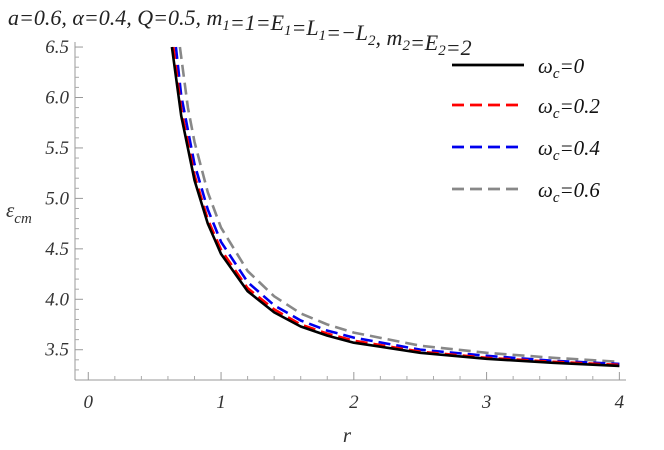  I want to click on x-tick-label: 4, so click(620, 402).